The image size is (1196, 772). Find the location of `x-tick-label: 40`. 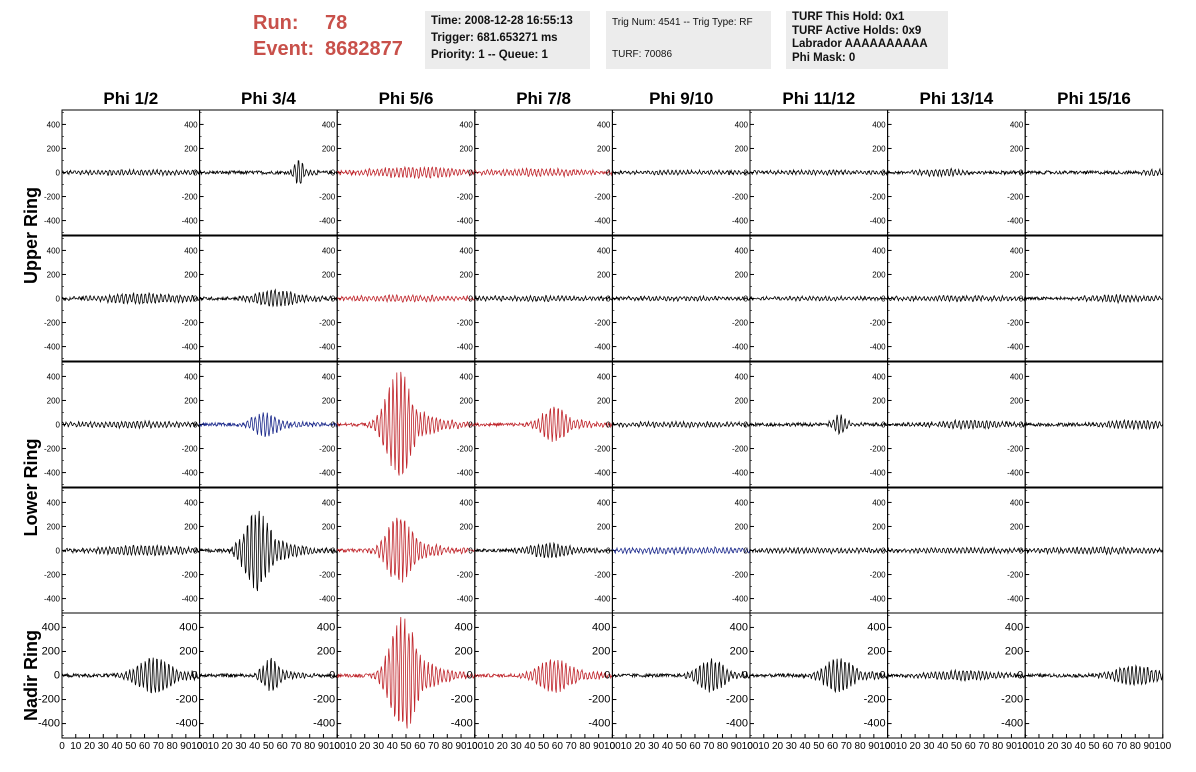

x-tick-label: 40 is located at coordinates (668, 746).